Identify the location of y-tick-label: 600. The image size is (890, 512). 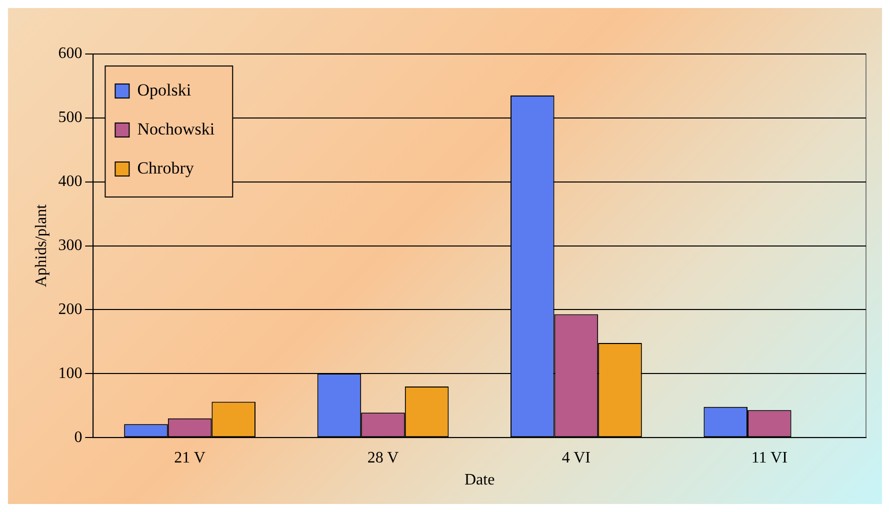
(70, 53).